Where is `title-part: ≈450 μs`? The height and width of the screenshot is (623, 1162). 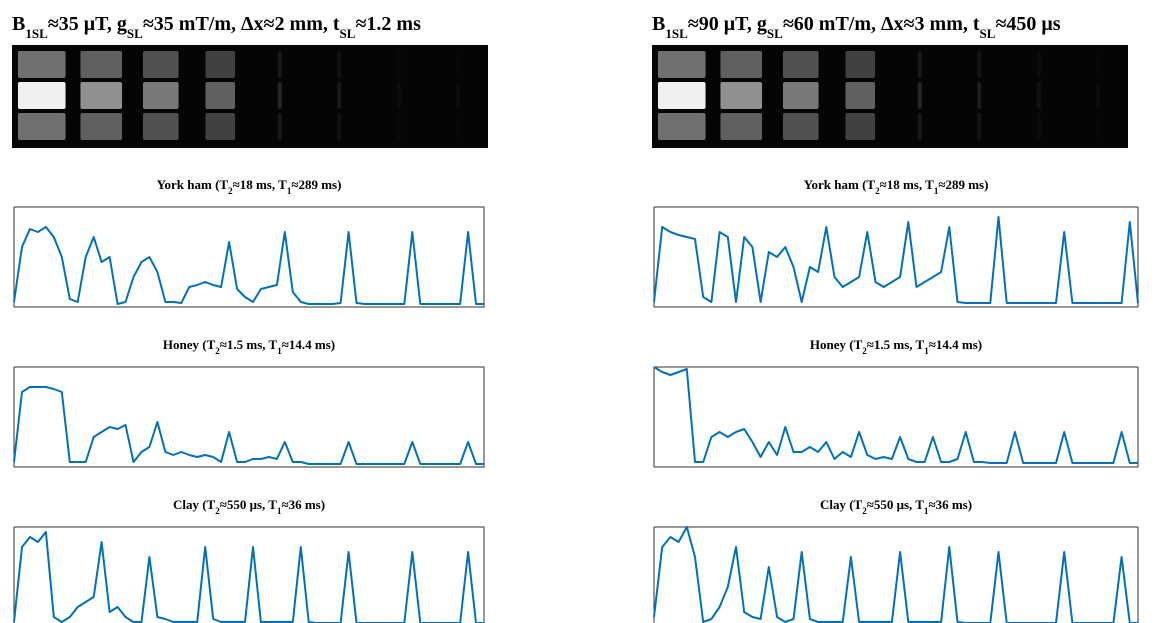 title-part: ≈450 μs is located at coordinates (1027, 24).